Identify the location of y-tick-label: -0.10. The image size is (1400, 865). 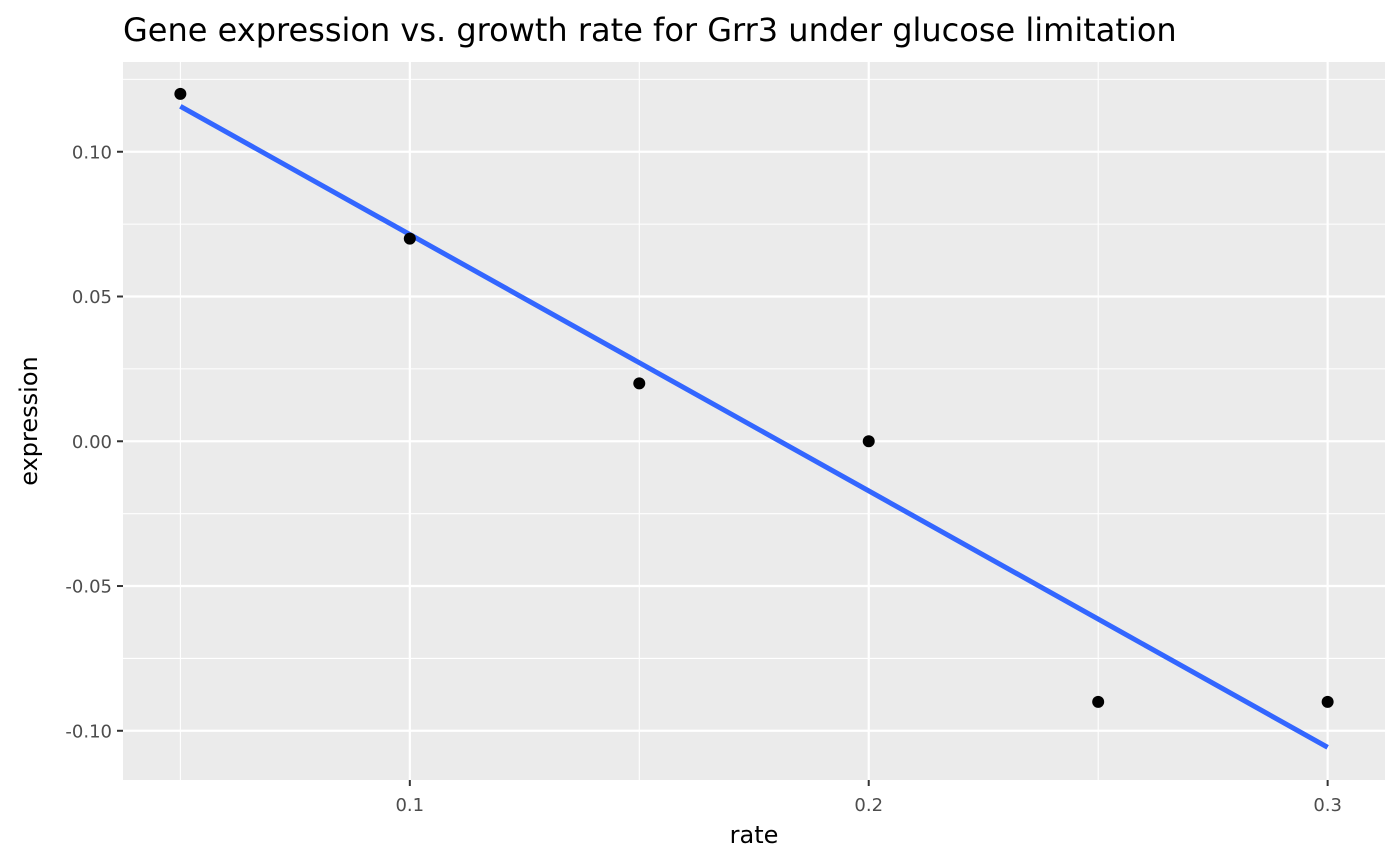
(88, 731).